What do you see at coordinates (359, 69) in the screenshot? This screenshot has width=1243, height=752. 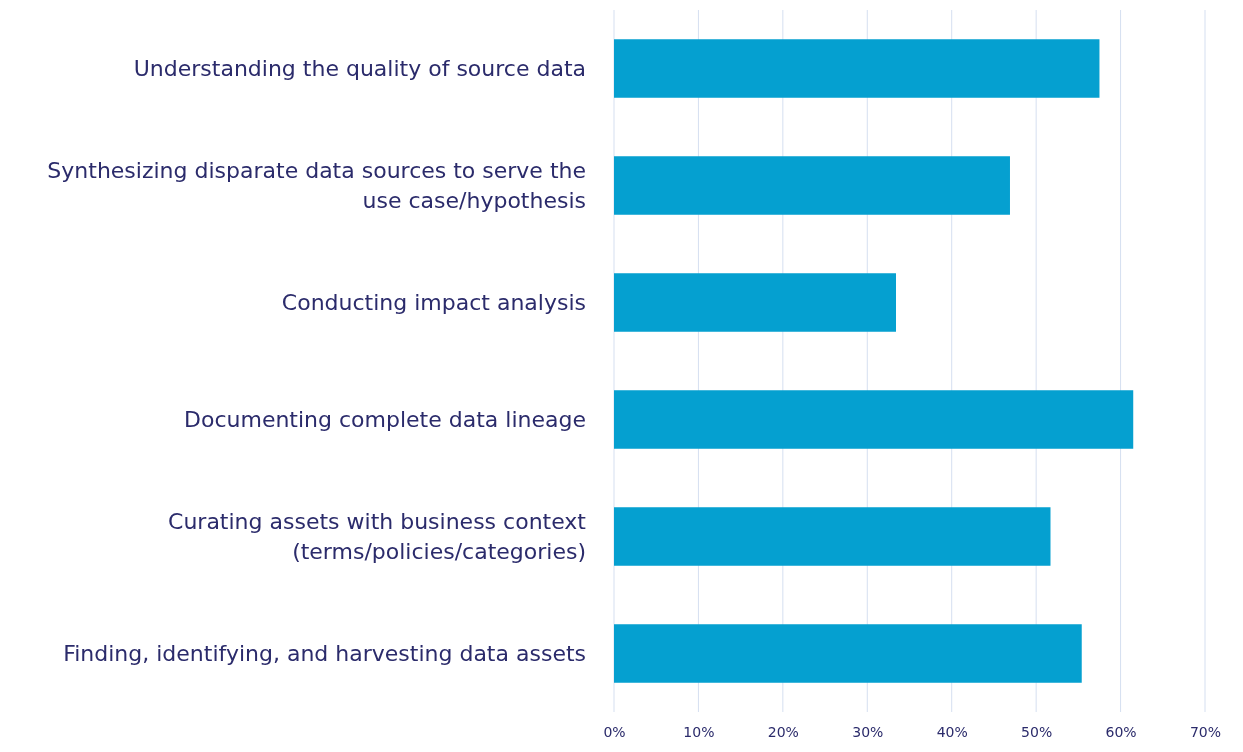 I see `y-tick-label: Understanding the quality of source data` at bounding box center [359, 69].